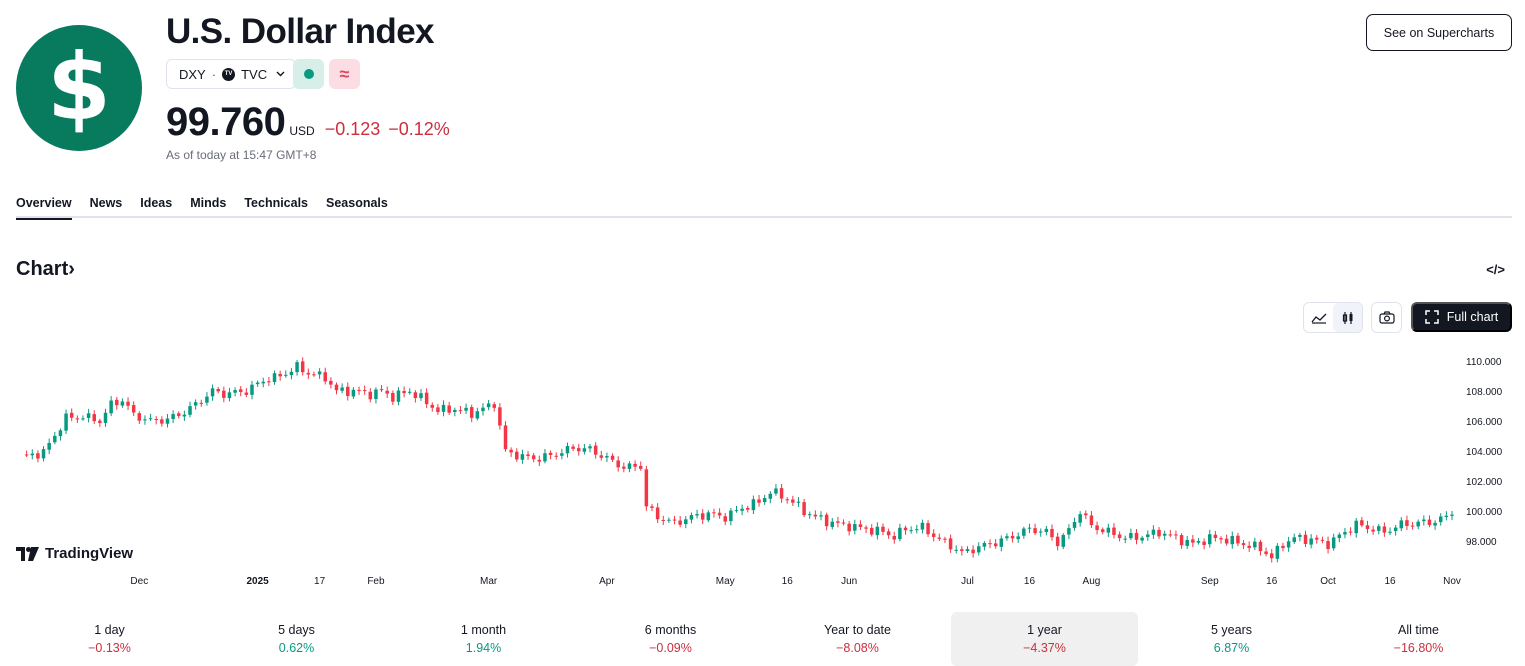 Image resolution: width=1525 pixels, height=666 pixels. I want to click on area-chart-icon, so click(1318, 317).